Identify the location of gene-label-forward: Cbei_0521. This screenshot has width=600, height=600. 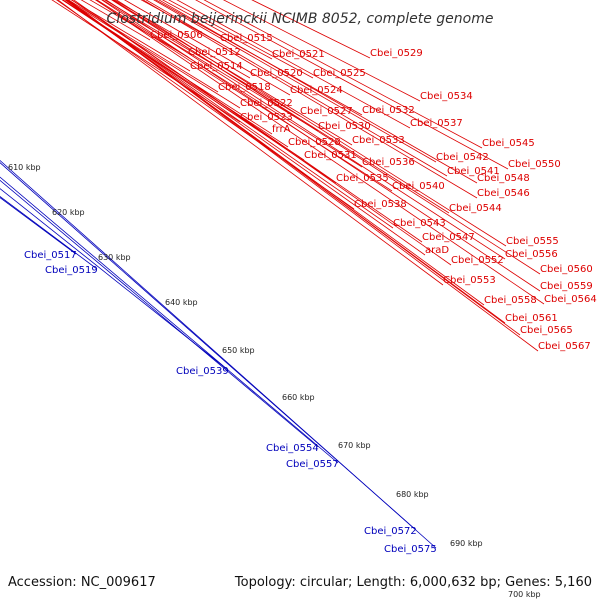
(298, 54).